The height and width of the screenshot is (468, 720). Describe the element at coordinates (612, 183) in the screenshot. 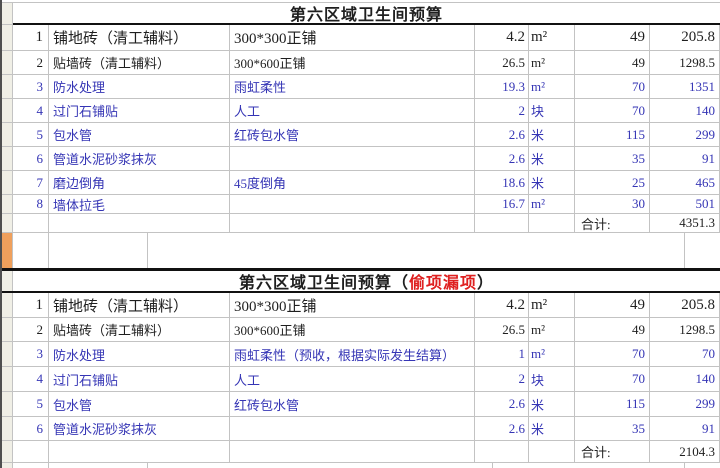

I see `cell-unit-price: 25` at that location.